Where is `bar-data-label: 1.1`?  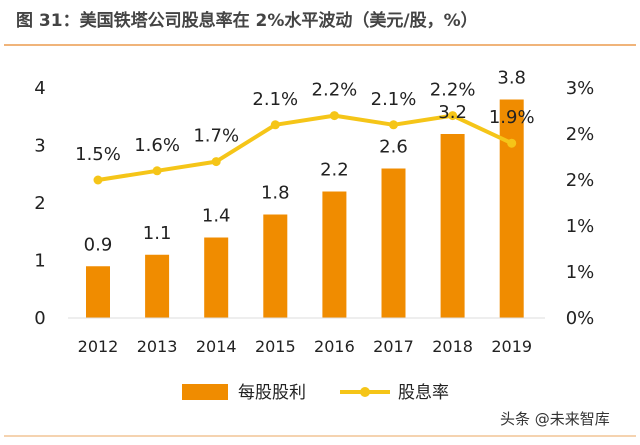
bar-data-label: 1.1 is located at coordinates (157, 233).